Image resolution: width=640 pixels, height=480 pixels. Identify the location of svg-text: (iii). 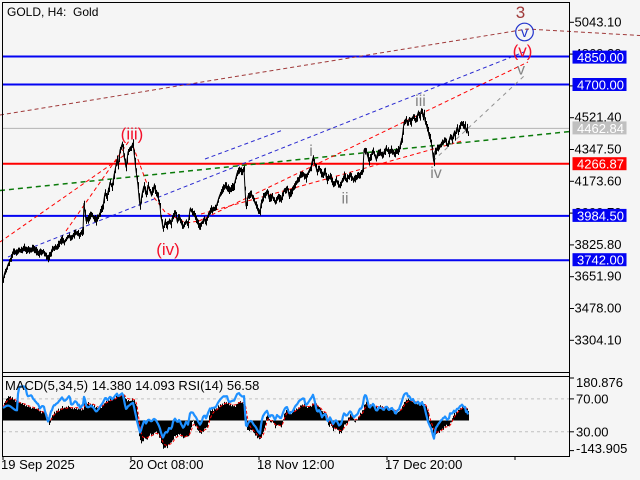
(132, 134).